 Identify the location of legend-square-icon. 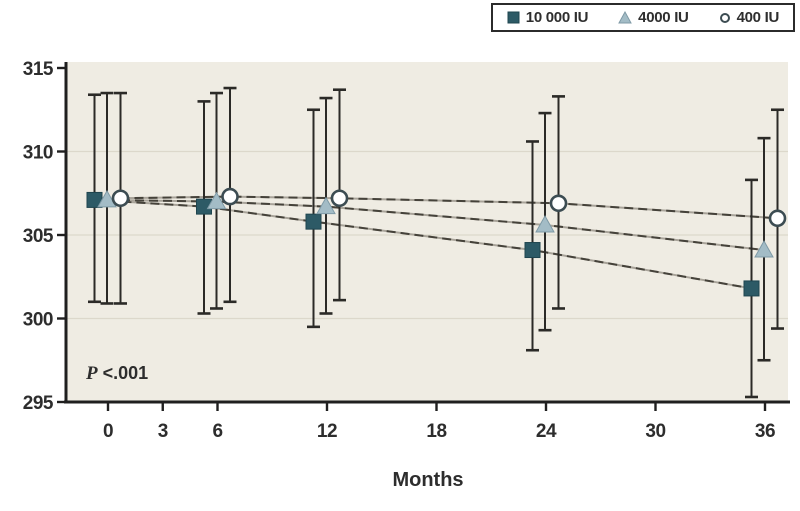
(513, 17).